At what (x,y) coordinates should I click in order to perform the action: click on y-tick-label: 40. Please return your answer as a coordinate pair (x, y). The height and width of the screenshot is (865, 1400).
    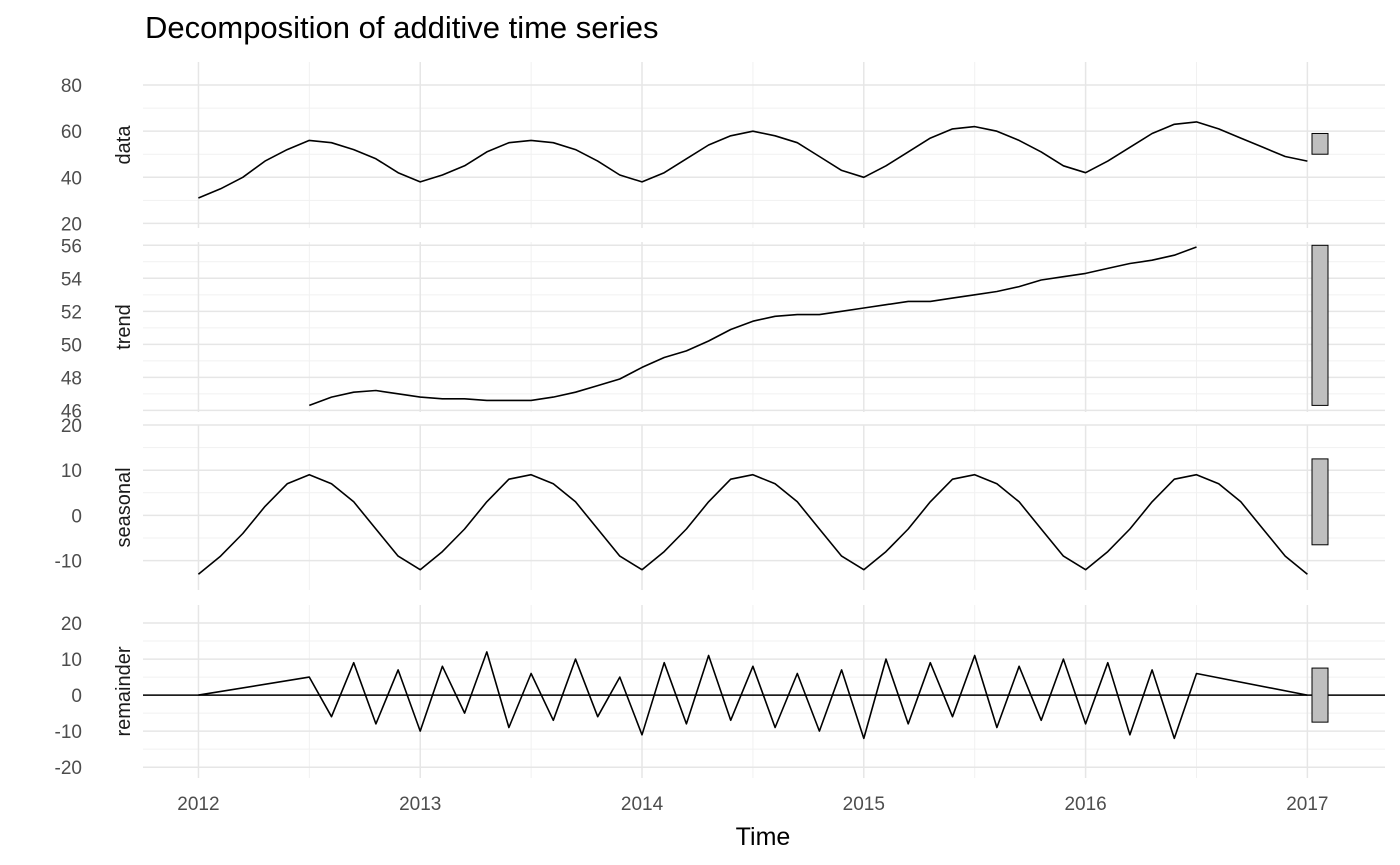
    Looking at the image, I should click on (71, 178).